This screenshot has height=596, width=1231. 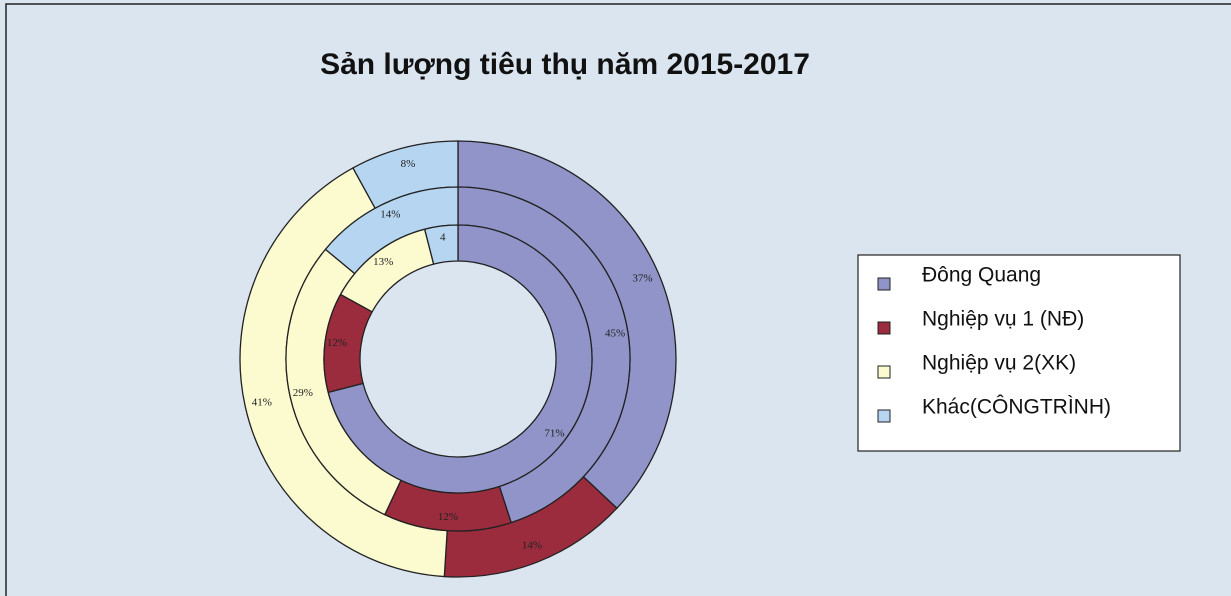 I want to click on data-label: 4, so click(x=443, y=237).